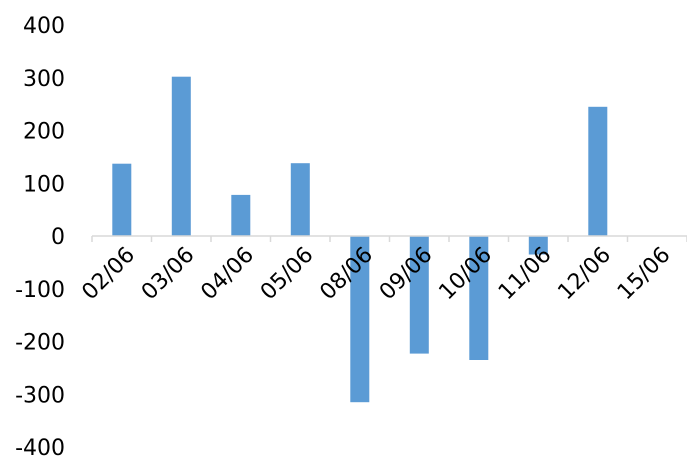 This screenshot has height=457, width=687. What do you see at coordinates (287, 274) in the screenshot?
I see `x-tick-label: 05/06` at bounding box center [287, 274].